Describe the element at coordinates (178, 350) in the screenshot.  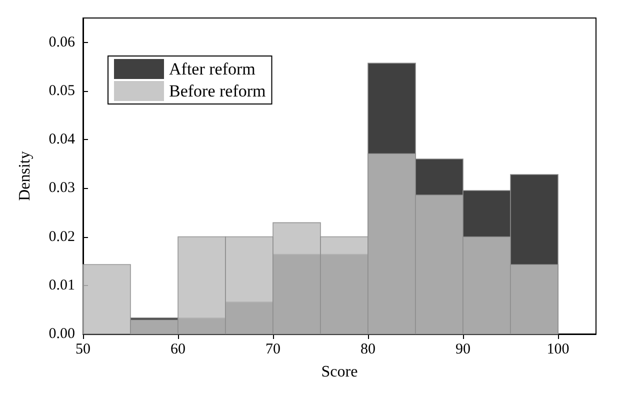
I see `x-tick-label: 60` at that location.